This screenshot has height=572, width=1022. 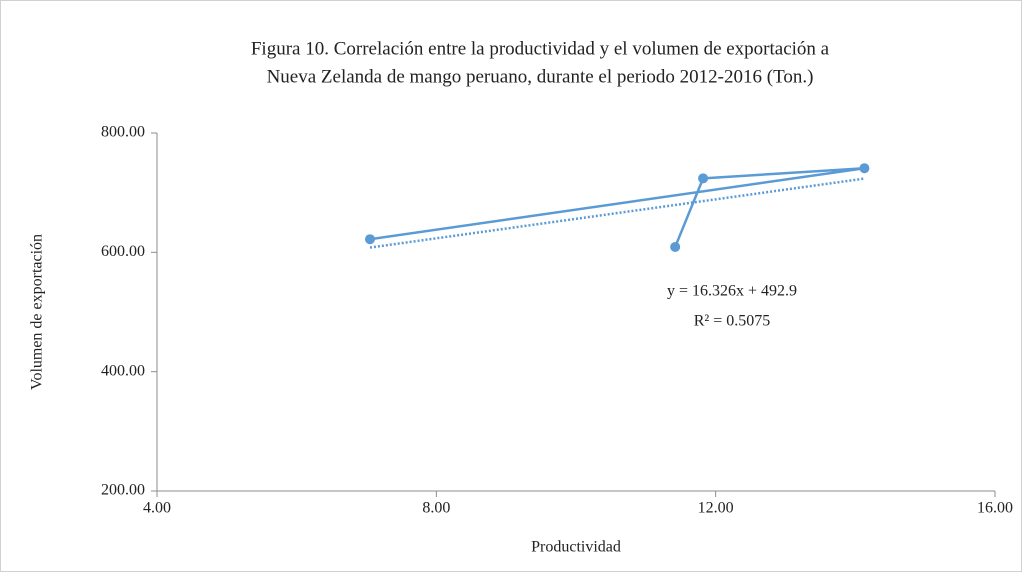 What do you see at coordinates (732, 291) in the screenshot?
I see `trendline-equation: y = 16.326x + 492.9` at bounding box center [732, 291].